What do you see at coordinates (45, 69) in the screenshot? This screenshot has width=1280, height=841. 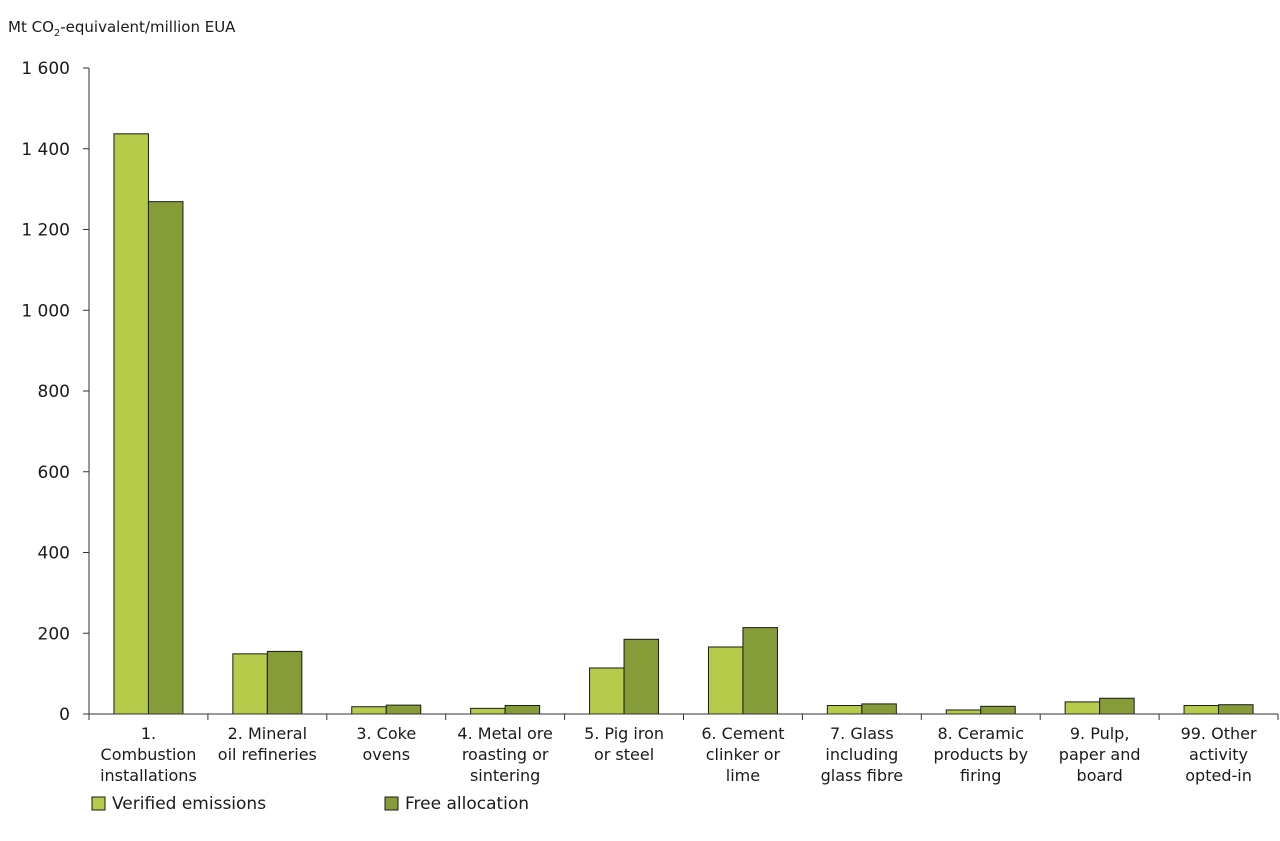 I see `y-tick-label: 1 600` at bounding box center [45, 69].